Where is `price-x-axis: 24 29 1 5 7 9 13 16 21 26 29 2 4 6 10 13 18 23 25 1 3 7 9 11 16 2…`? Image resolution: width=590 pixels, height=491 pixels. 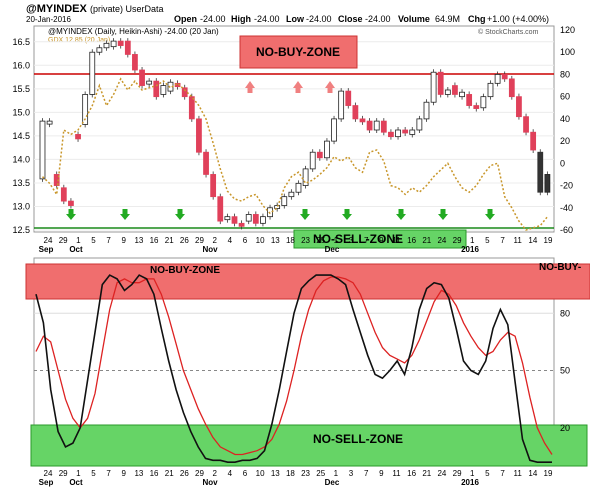 price-x-axis: 24 29 1 5 7 9 13 16 21 26 29 2 4 6 10 13 18 23 25 1 3 7 9 11 16 2… is located at coordinates (296, 245).